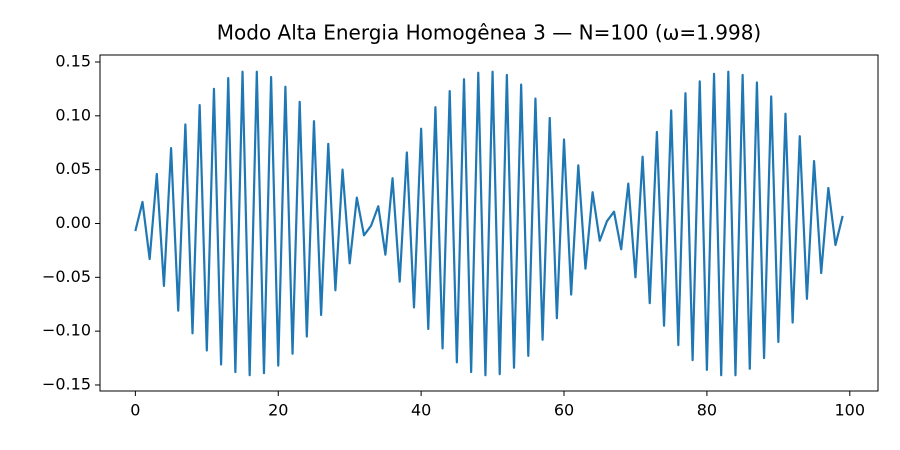  Describe the element at coordinates (135, 410) in the screenshot. I see `x-tick-label: 0` at that location.